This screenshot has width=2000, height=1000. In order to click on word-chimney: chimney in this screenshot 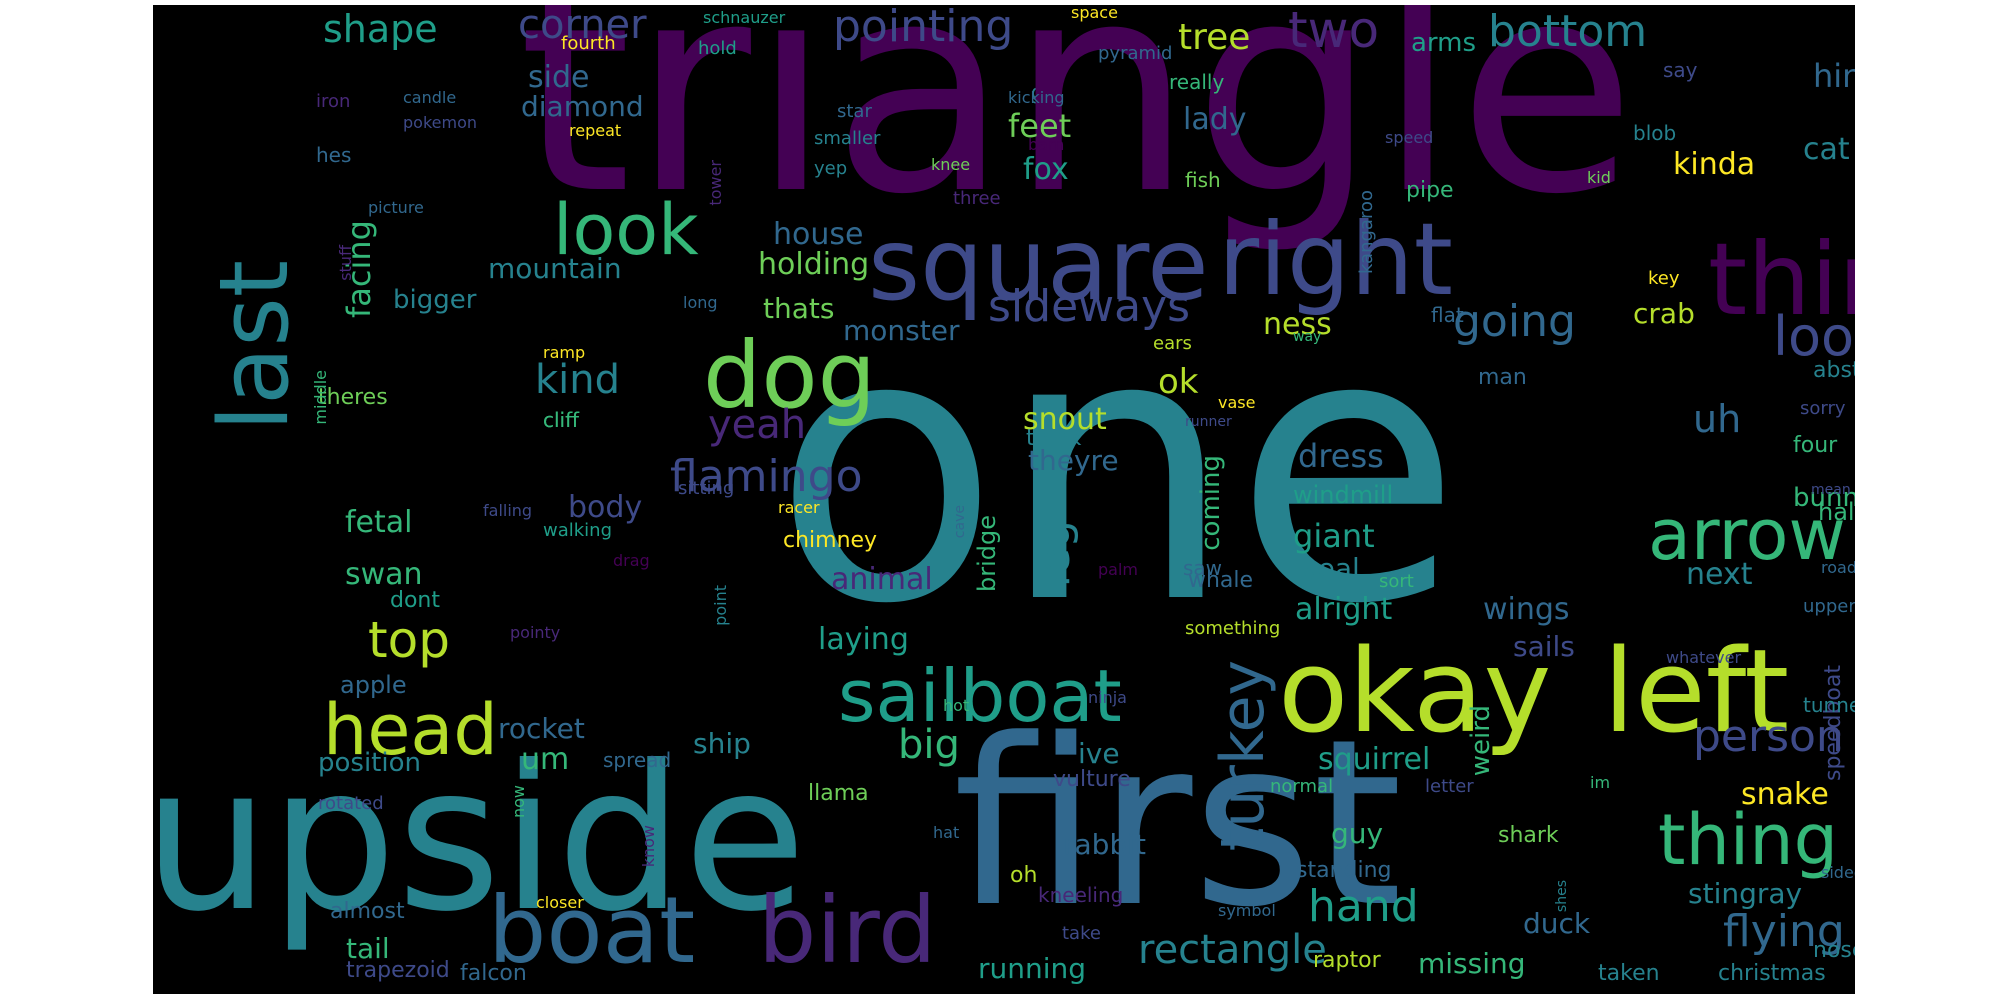, I will do `click(830, 540)`.